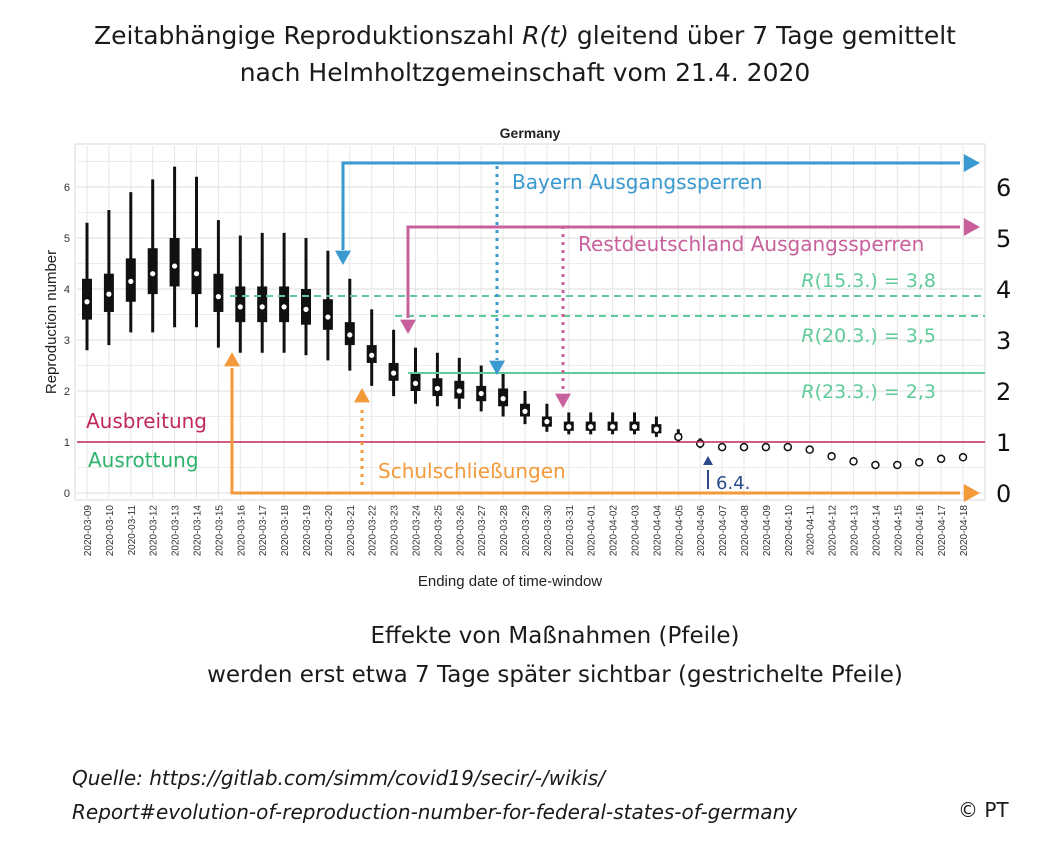 The height and width of the screenshot is (850, 1050). What do you see at coordinates (198, 531) in the screenshot?
I see `x-tick-label: 2020-03-14` at bounding box center [198, 531].